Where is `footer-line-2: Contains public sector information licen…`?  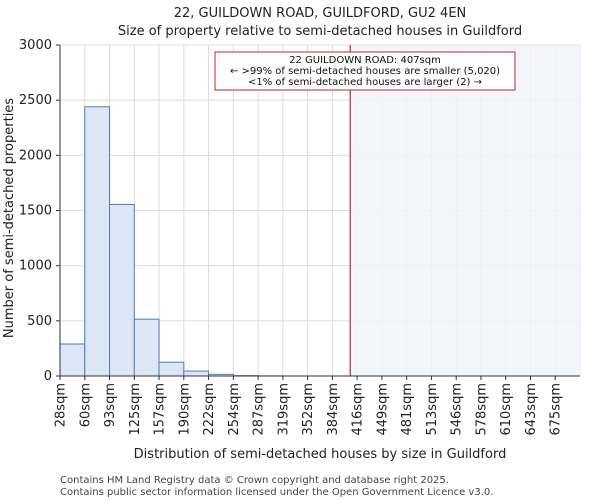
footer-line-2: Contains public sector information licen… is located at coordinates (276, 492).